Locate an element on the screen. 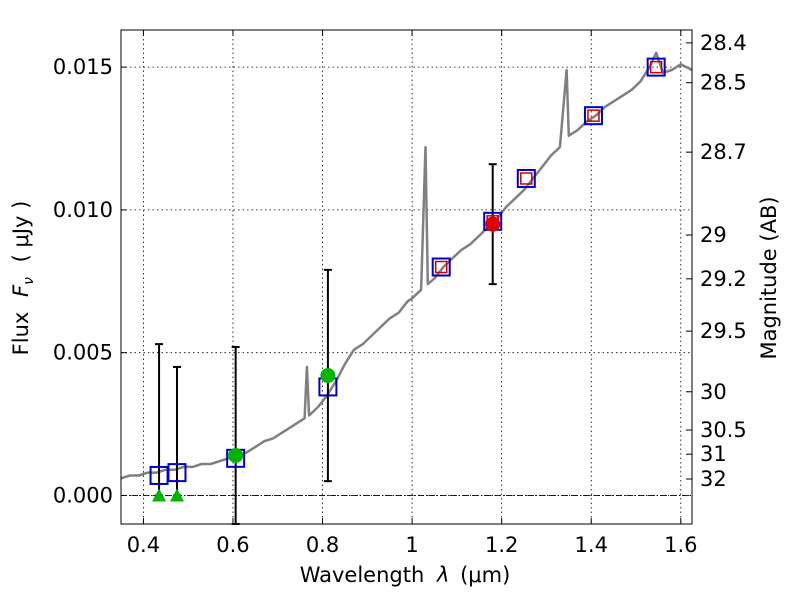 Image resolution: width=800 pixels, height=600 pixels. mag-tick-label: 28.7 is located at coordinates (723, 152).